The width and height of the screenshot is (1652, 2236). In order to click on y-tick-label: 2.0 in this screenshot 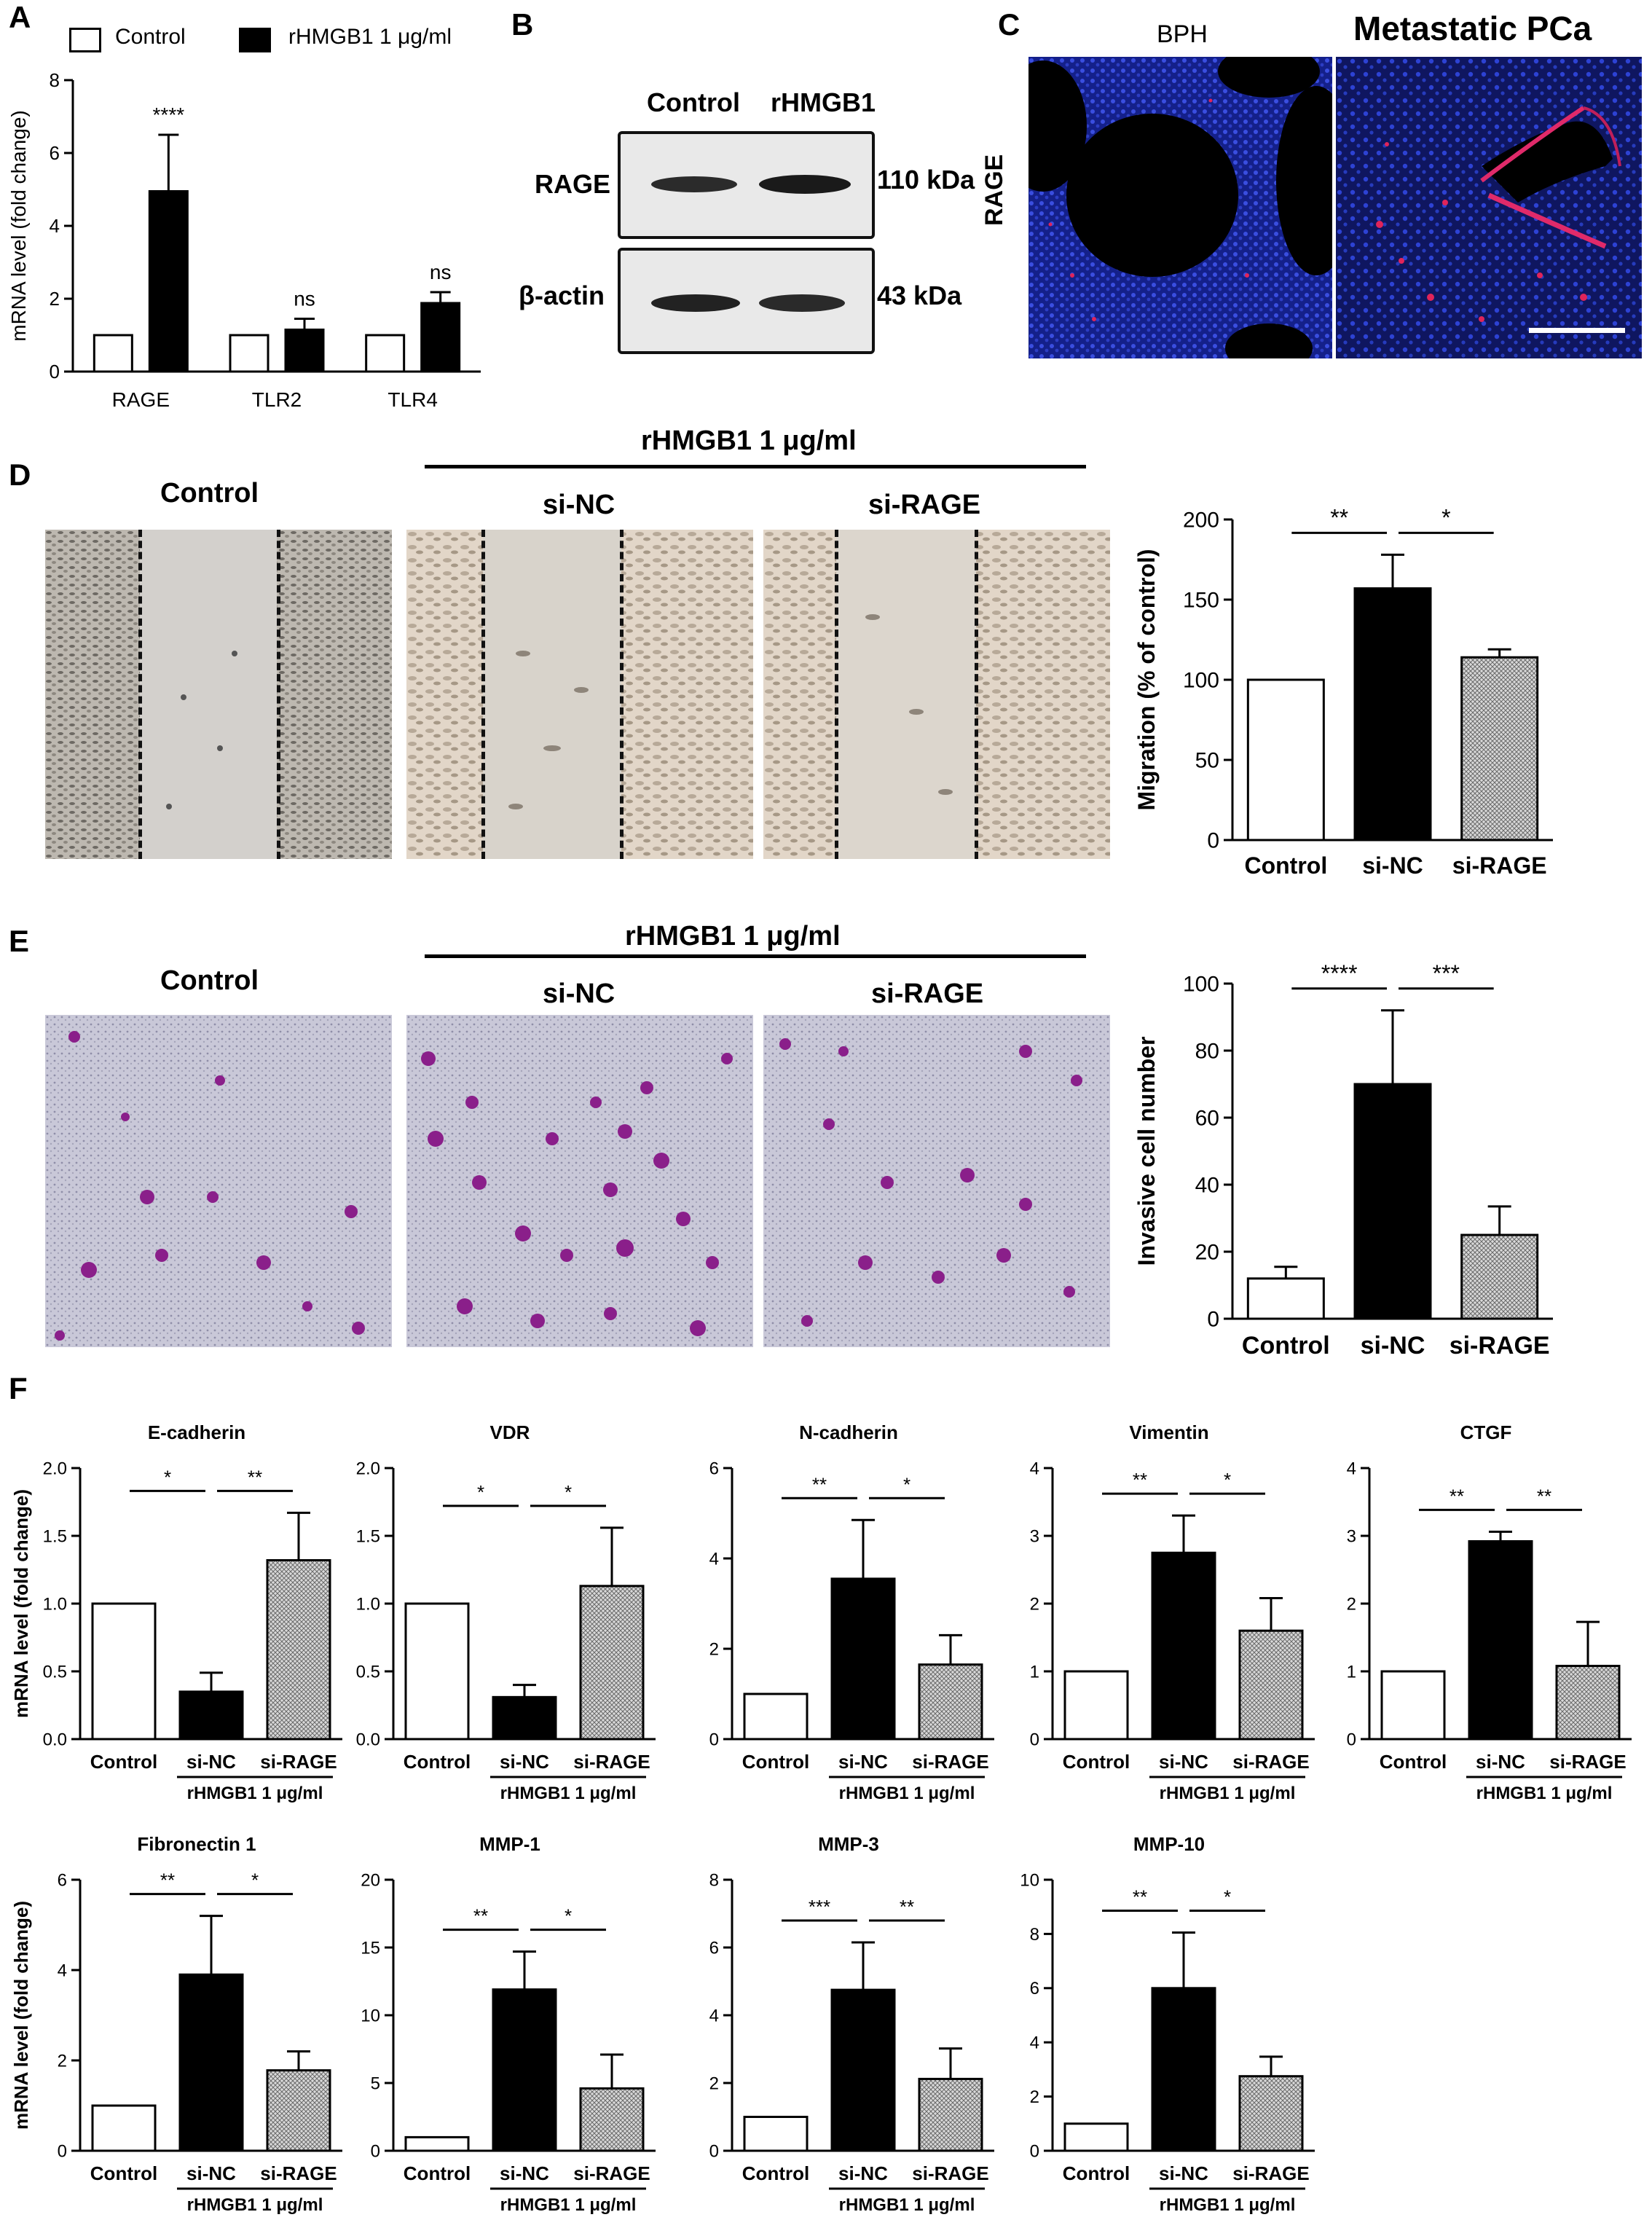, I will do `click(55, 1468)`.